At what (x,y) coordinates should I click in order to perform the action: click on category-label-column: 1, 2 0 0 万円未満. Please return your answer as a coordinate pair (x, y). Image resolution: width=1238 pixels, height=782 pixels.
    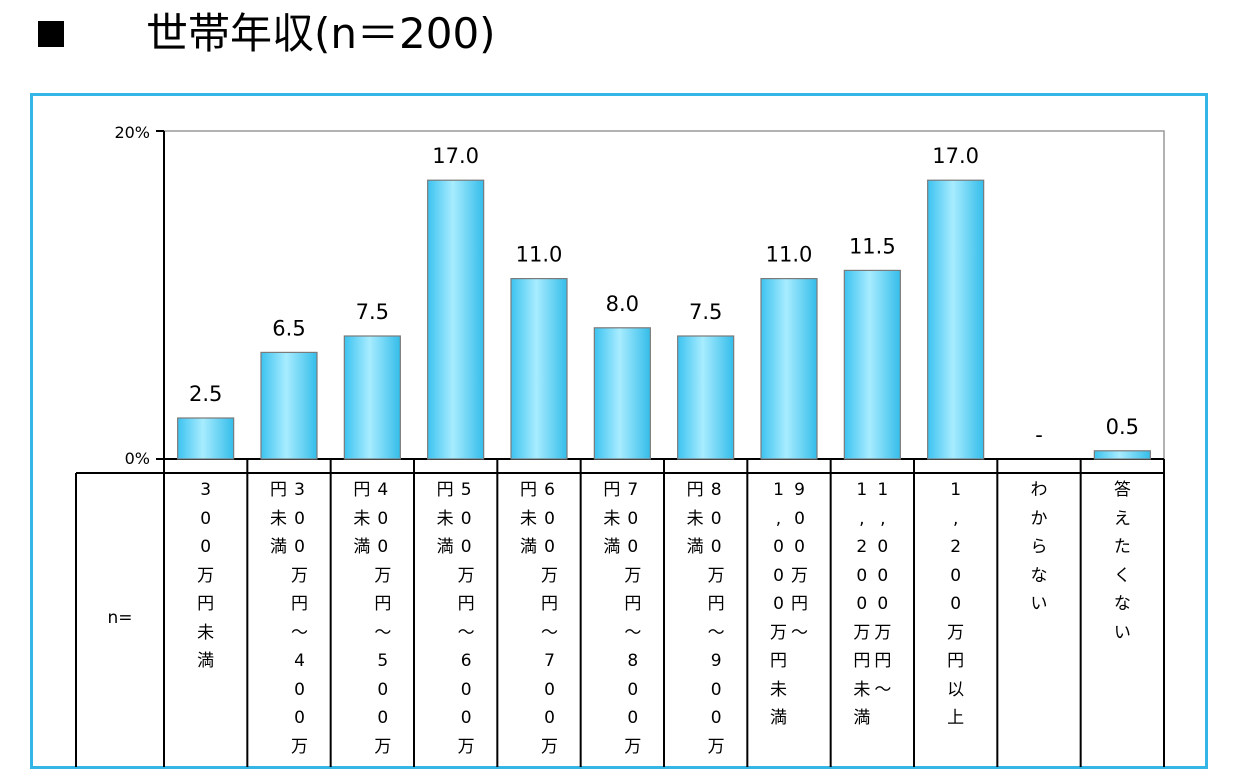
    Looking at the image, I should click on (861, 604).